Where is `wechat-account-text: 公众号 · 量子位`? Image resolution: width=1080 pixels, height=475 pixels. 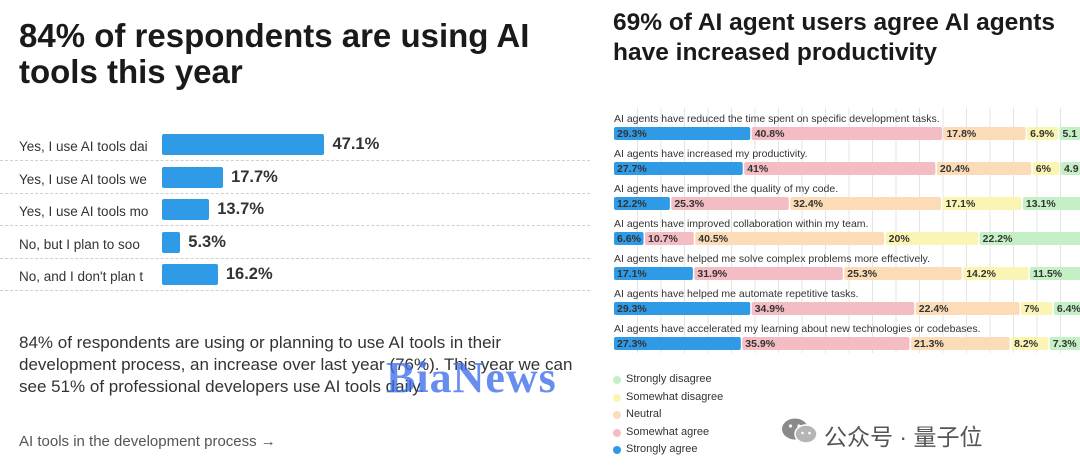 wechat-account-text: 公众号 · 量子位 is located at coordinates (903, 437).